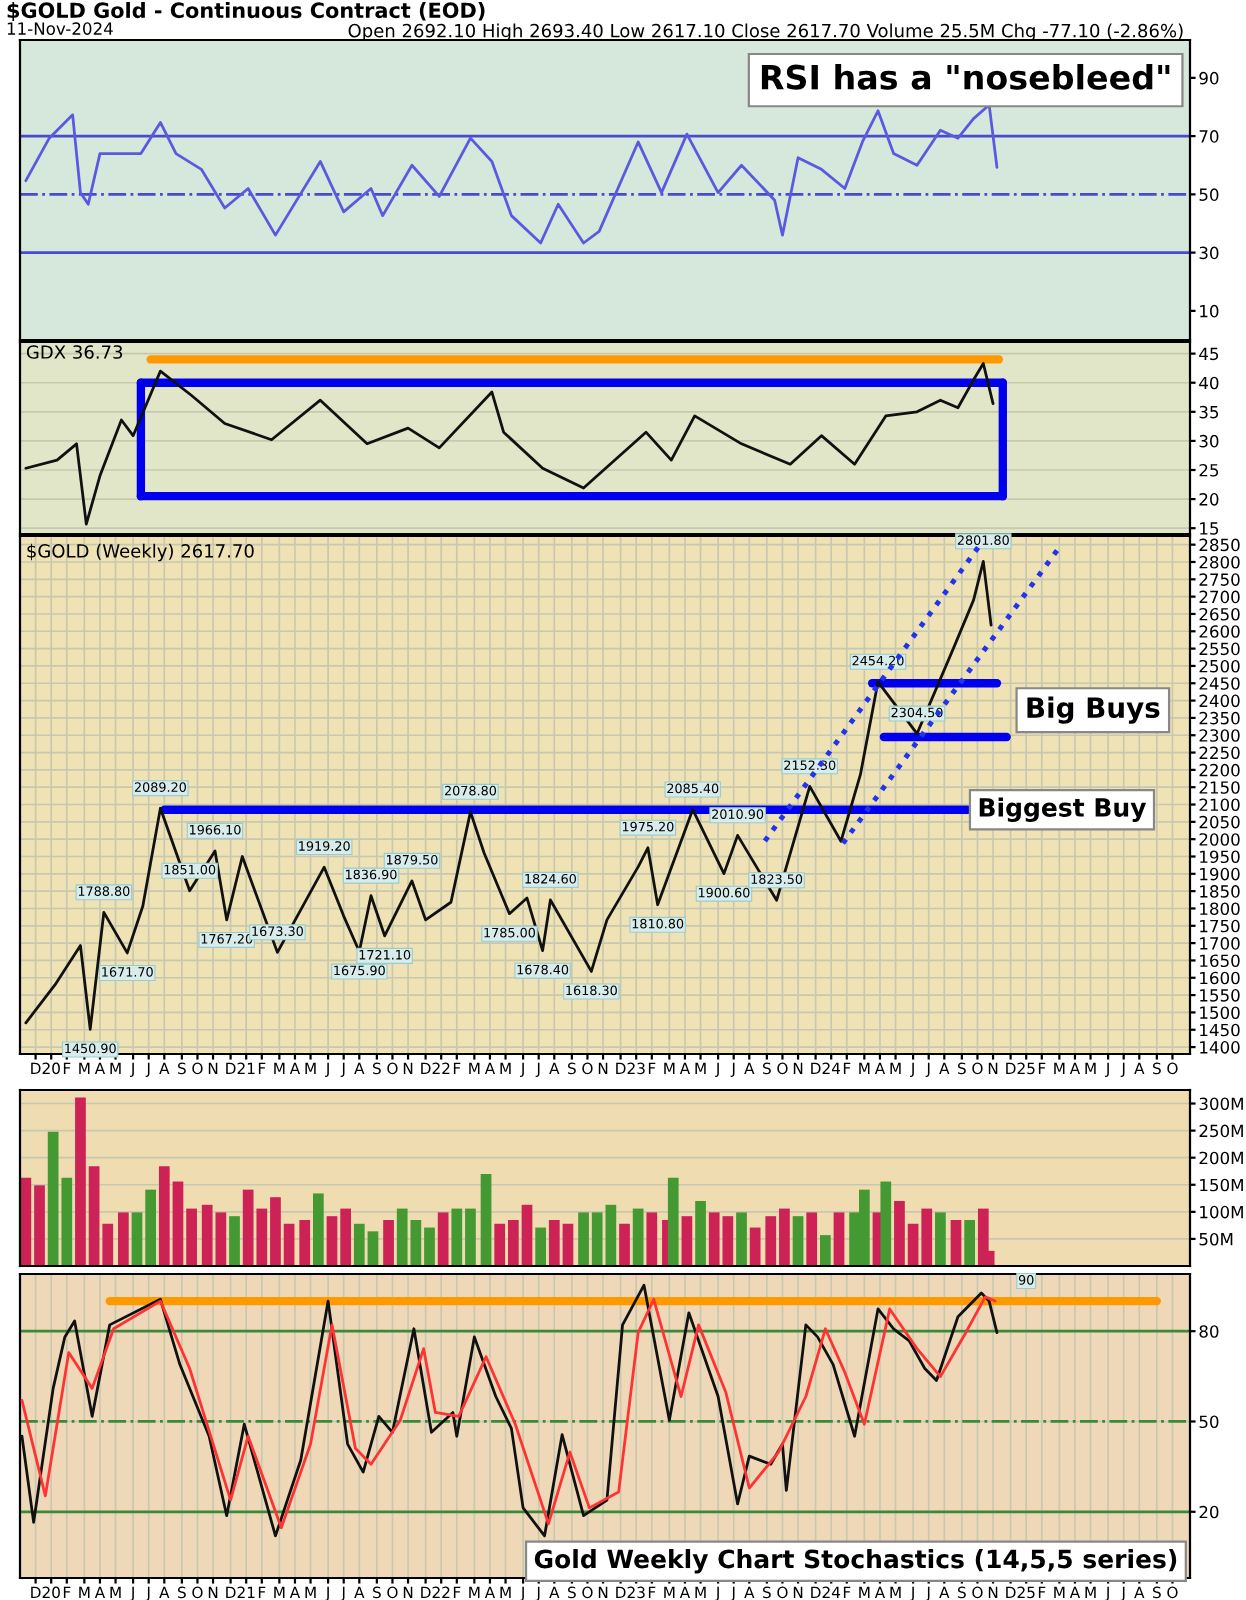 This screenshot has width=1246, height=1600. Describe the element at coordinates (60, 28) in the screenshot. I see `chart-subtitle: 11-Nov-2024` at that location.